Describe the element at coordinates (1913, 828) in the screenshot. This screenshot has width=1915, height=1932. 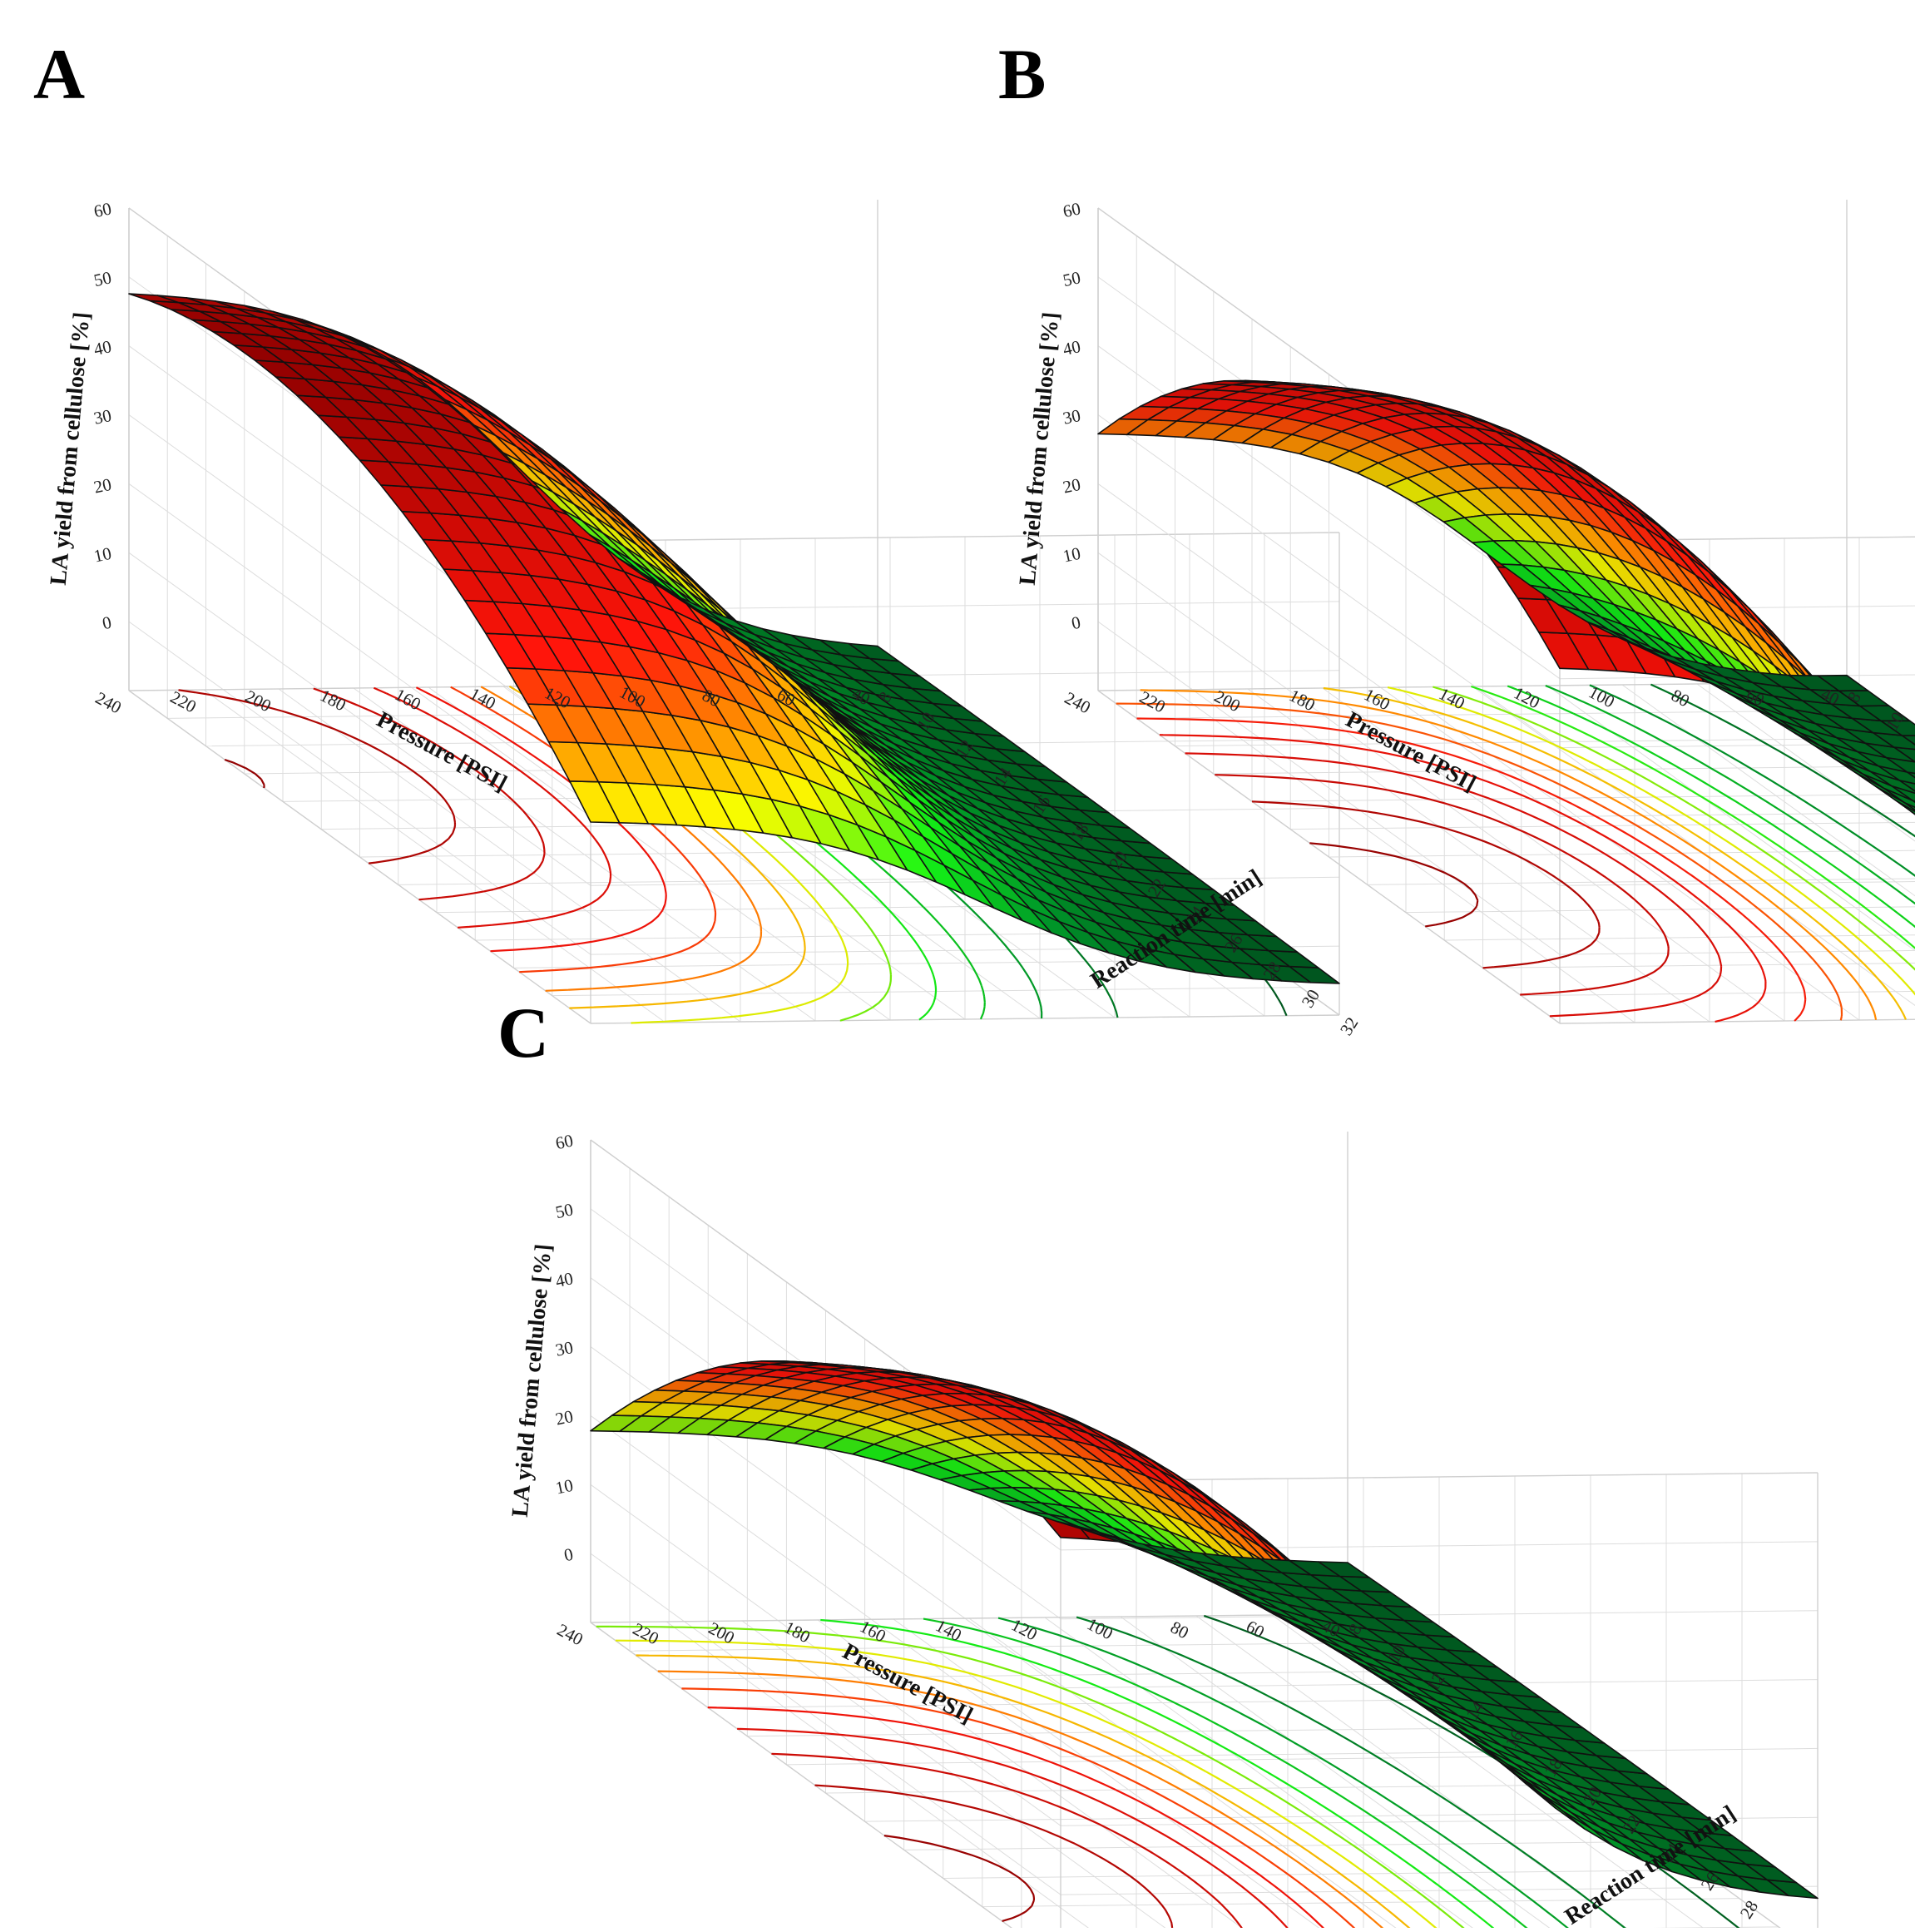
I see `surface-cell` at that location.